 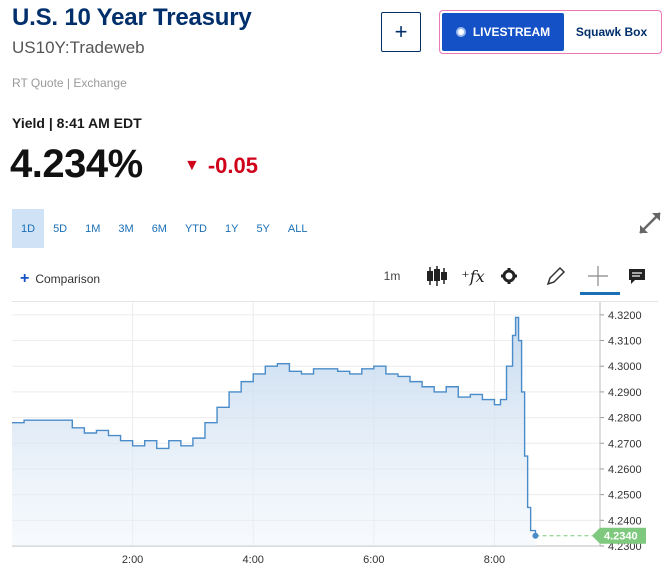 What do you see at coordinates (494, 560) in the screenshot?
I see `x-tick-label: 8:00` at bounding box center [494, 560].